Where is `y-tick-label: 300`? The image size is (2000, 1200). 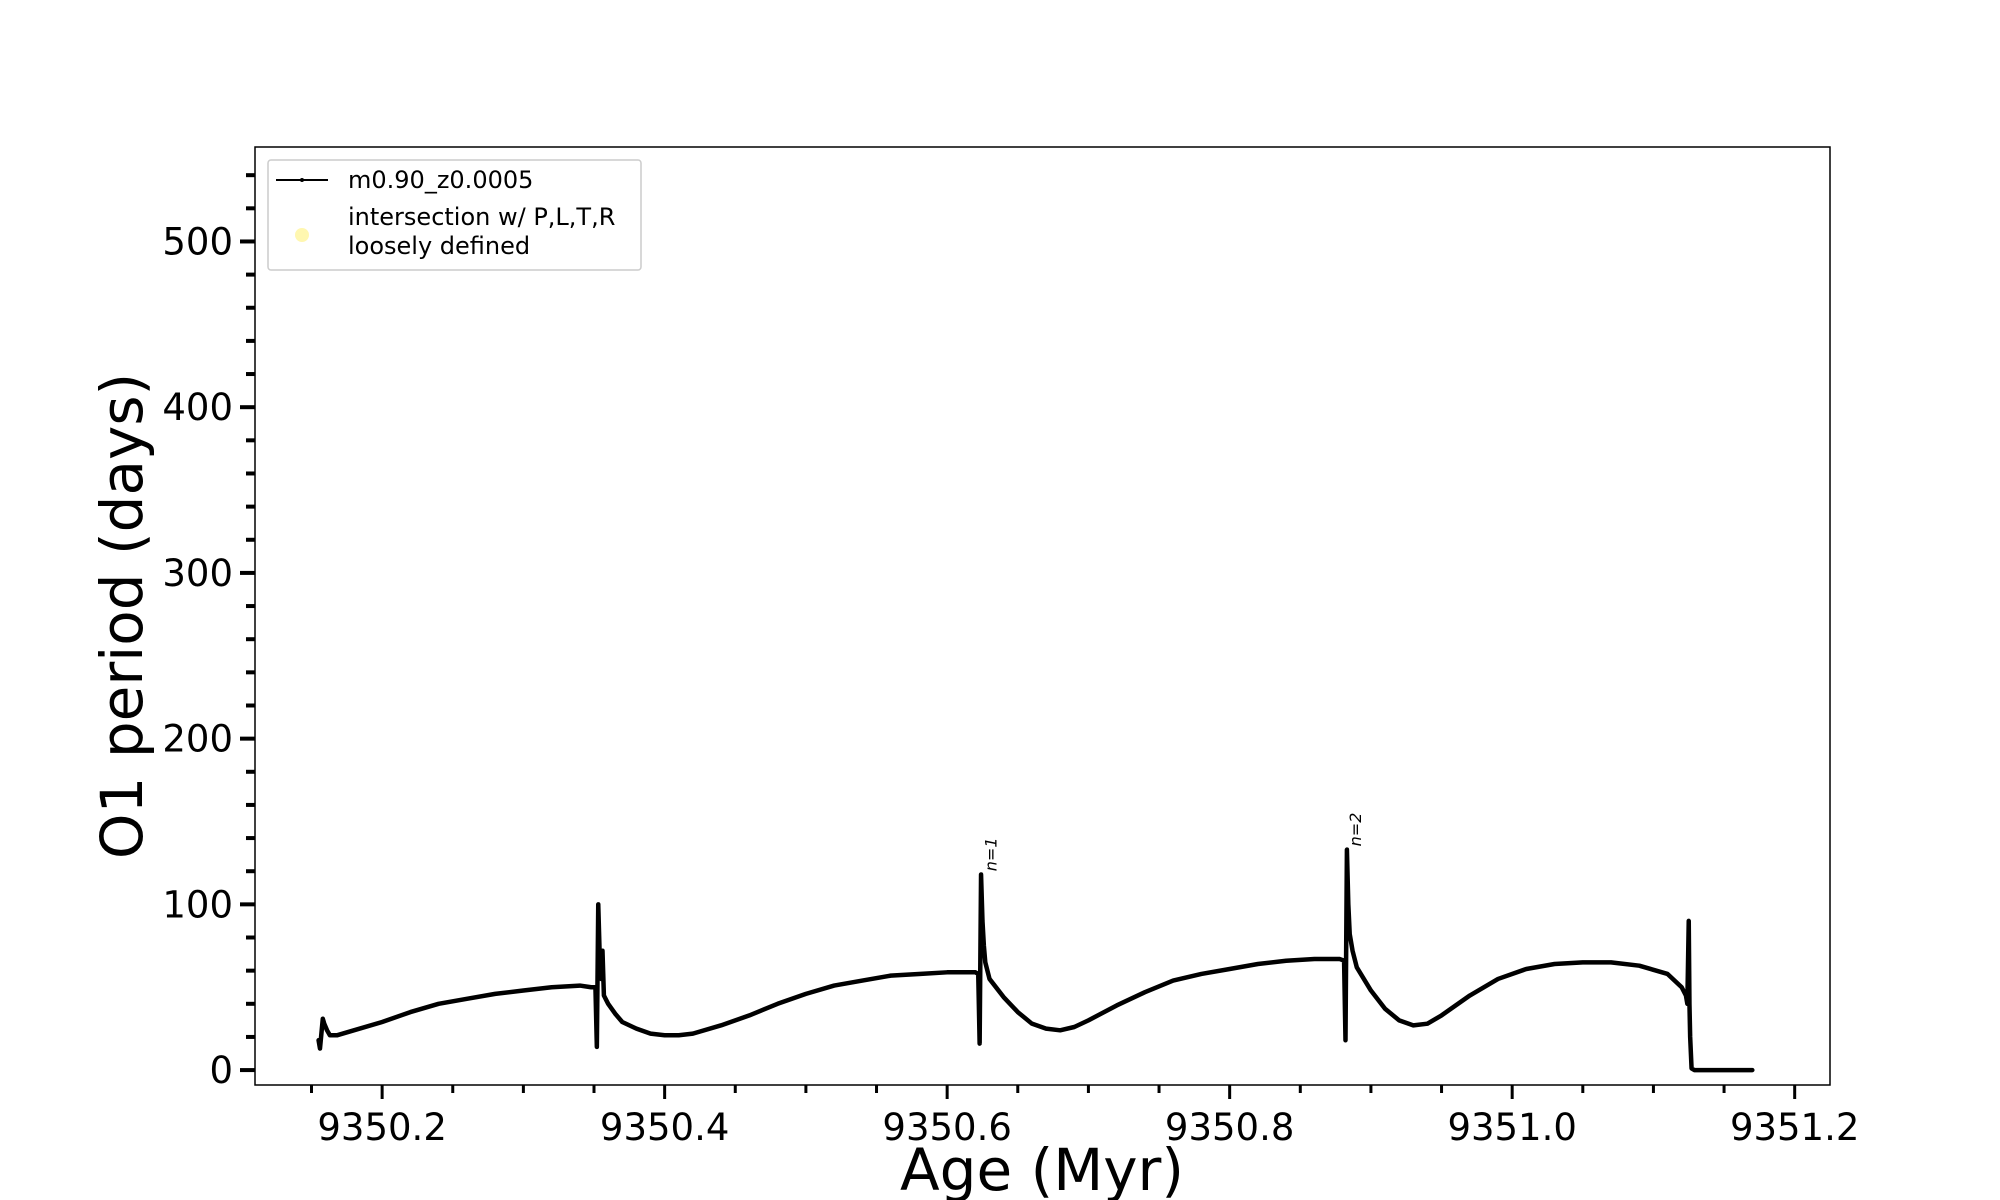 y-tick-label: 300 is located at coordinates (197, 573).